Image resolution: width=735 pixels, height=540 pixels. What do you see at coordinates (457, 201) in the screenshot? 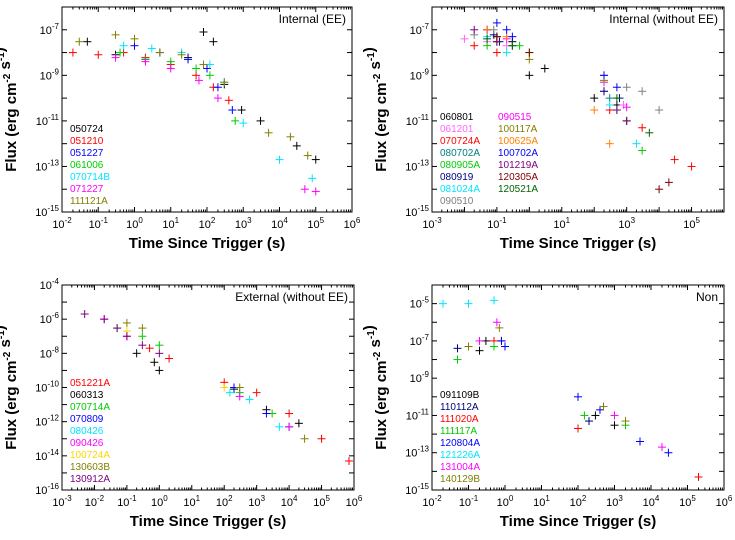
I see `legend-entry: 090510` at bounding box center [457, 201].